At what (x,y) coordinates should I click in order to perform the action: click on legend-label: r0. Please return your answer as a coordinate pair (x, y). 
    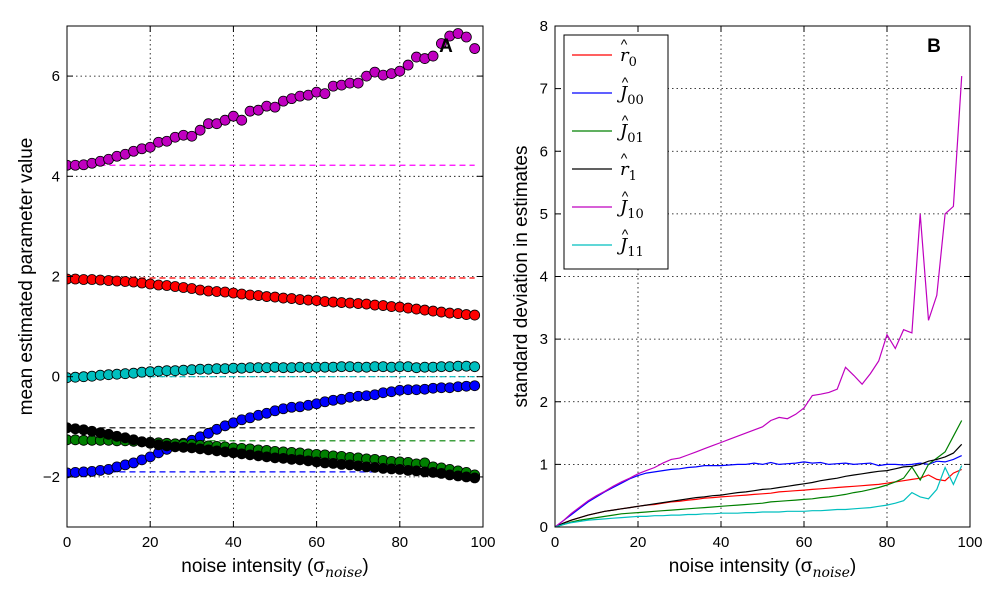
    Looking at the image, I should click on (628, 57).